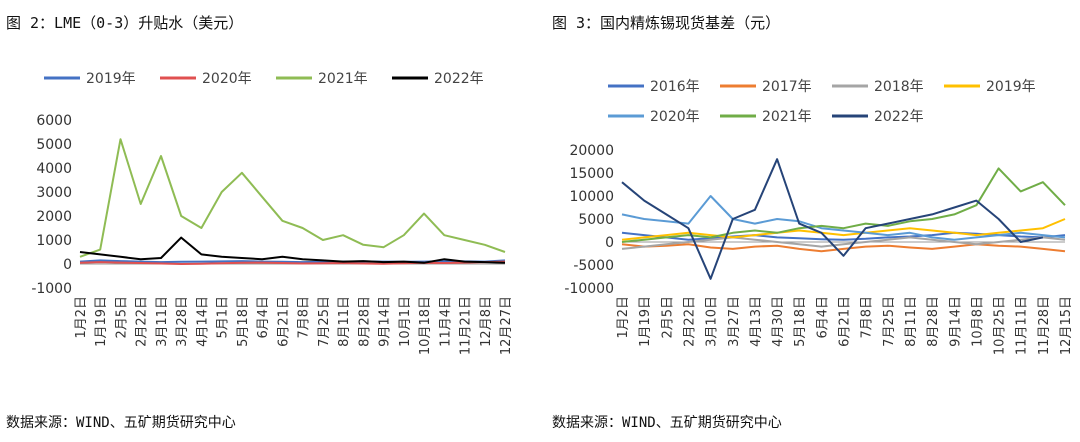 This screenshot has width=1080, height=442. Describe the element at coordinates (977, 321) in the screenshot. I see `x-tick-label: 10月8日` at that location.